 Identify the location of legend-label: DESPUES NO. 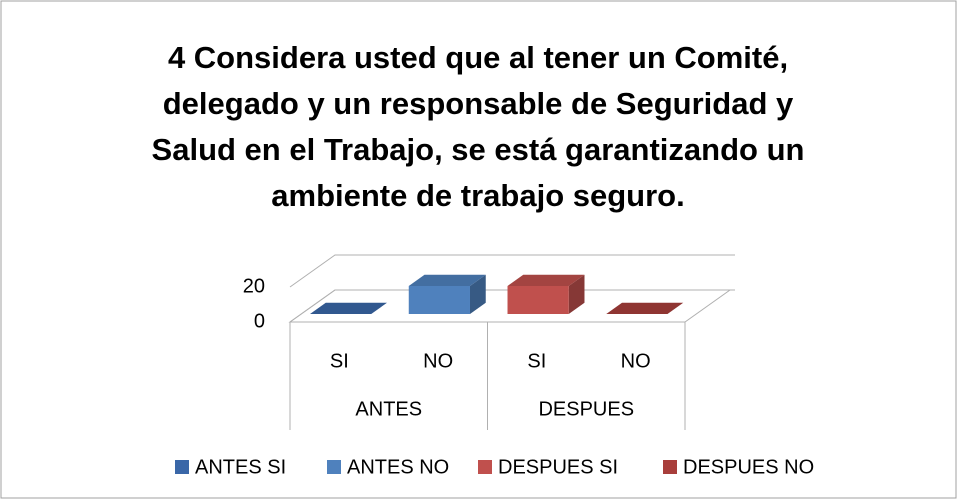
(748, 467).